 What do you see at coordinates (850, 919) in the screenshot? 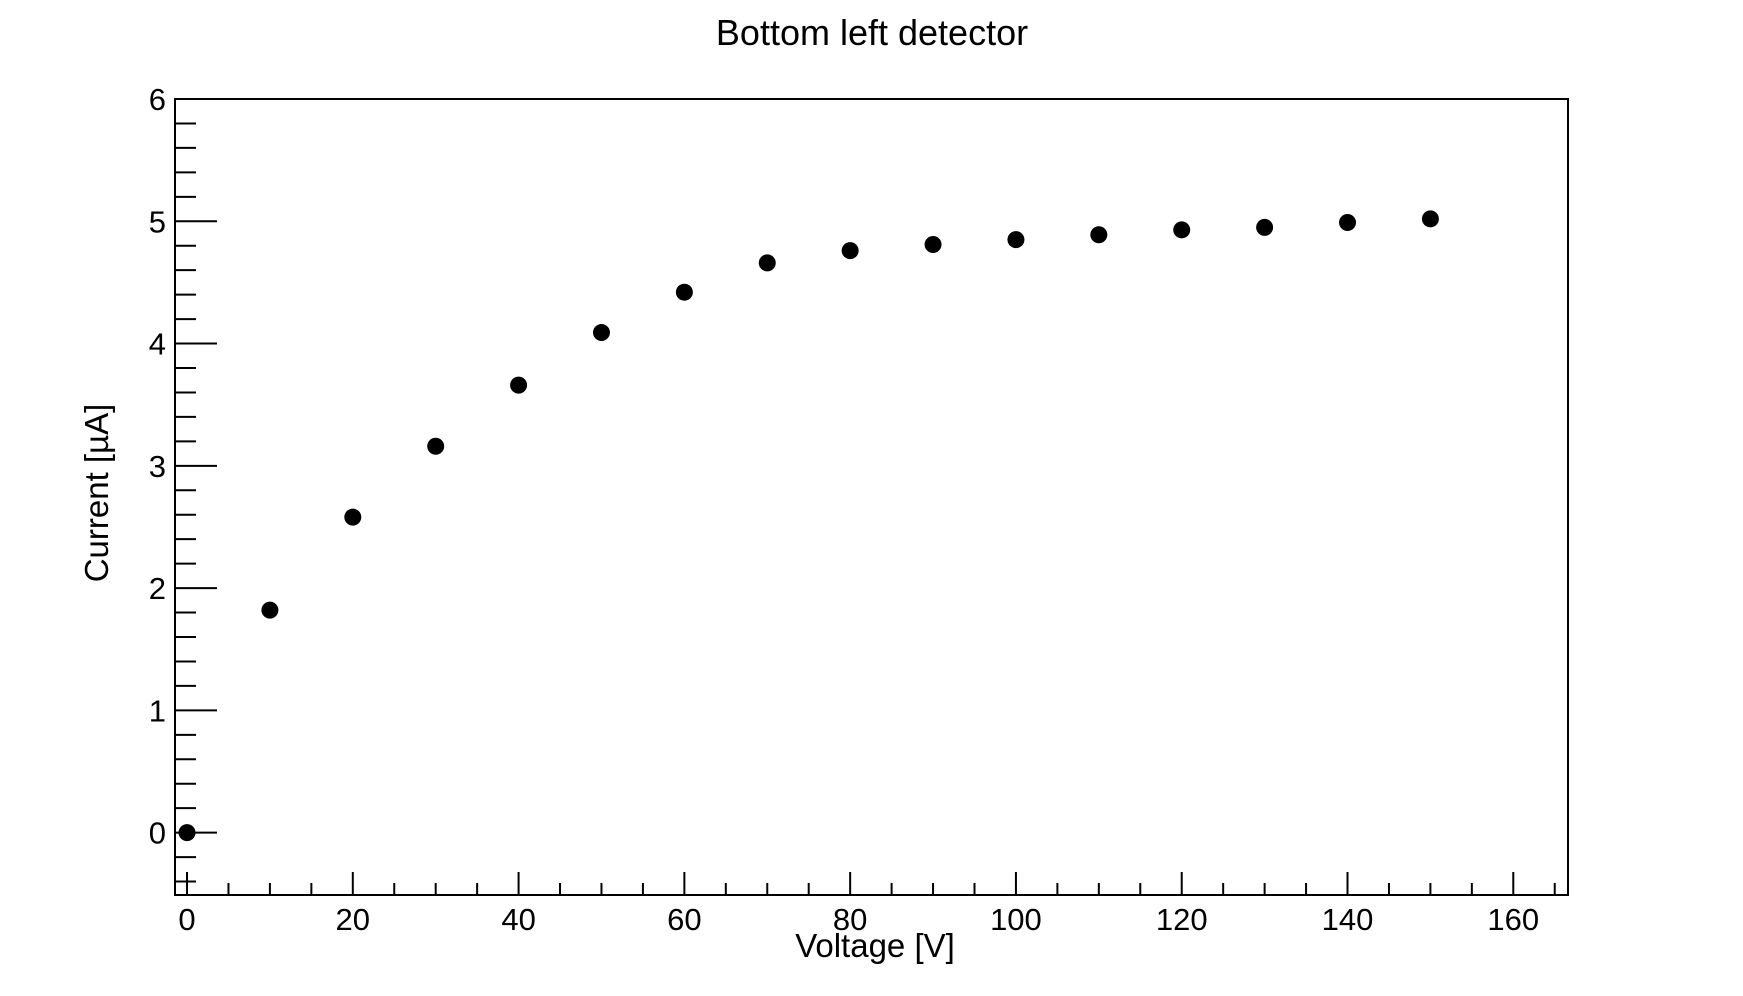
I see `x-tick-label: 80` at bounding box center [850, 919].